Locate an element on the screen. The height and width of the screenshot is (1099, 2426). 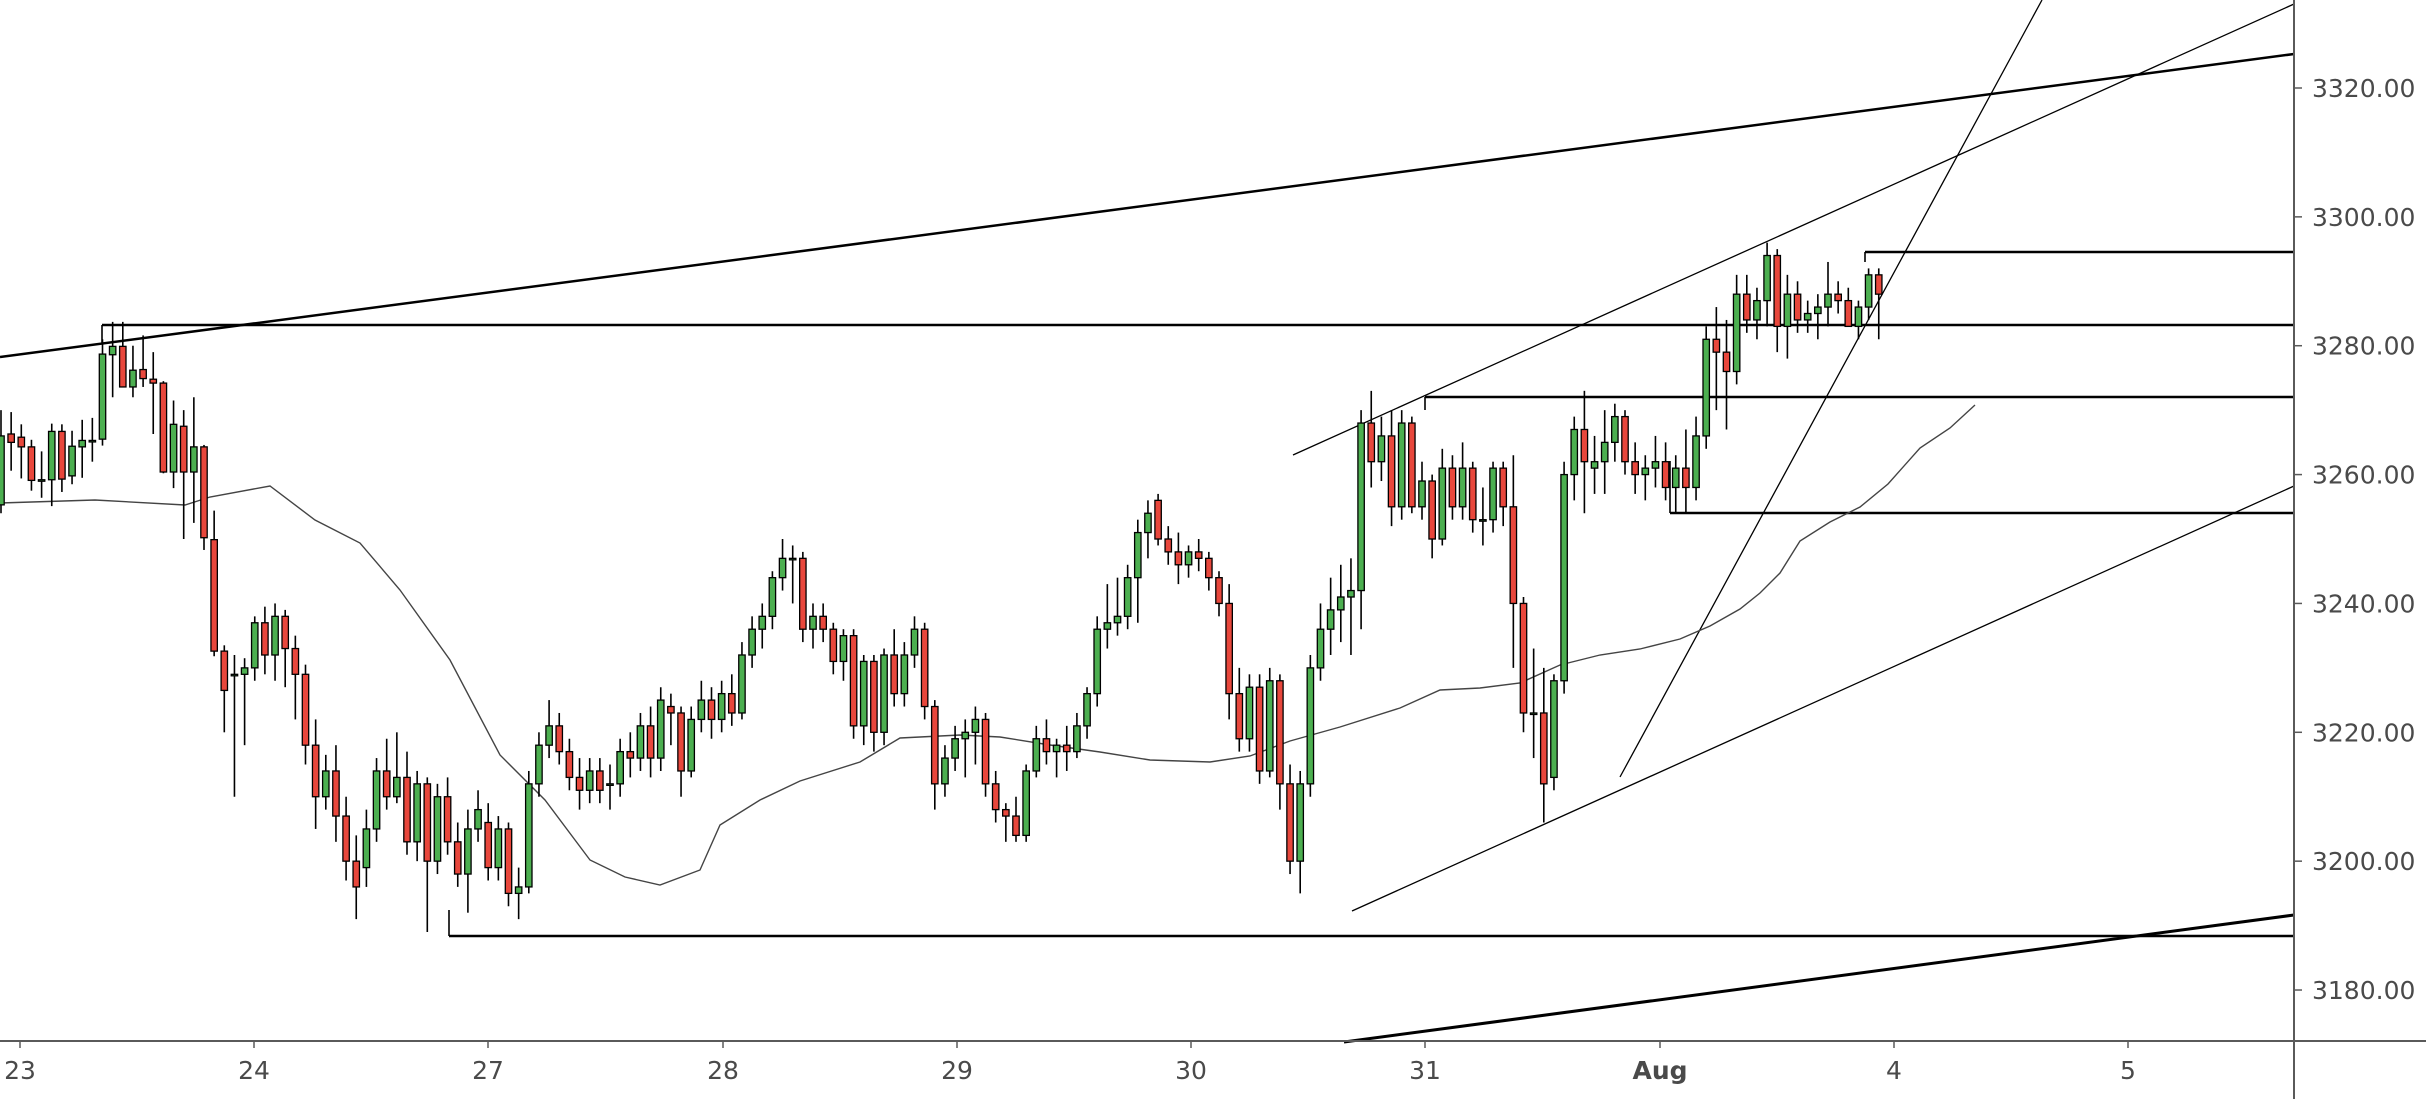
time-axis: 23 24 27 28 29 30 31 Aug 4 5 is located at coordinates (1070, 1063).